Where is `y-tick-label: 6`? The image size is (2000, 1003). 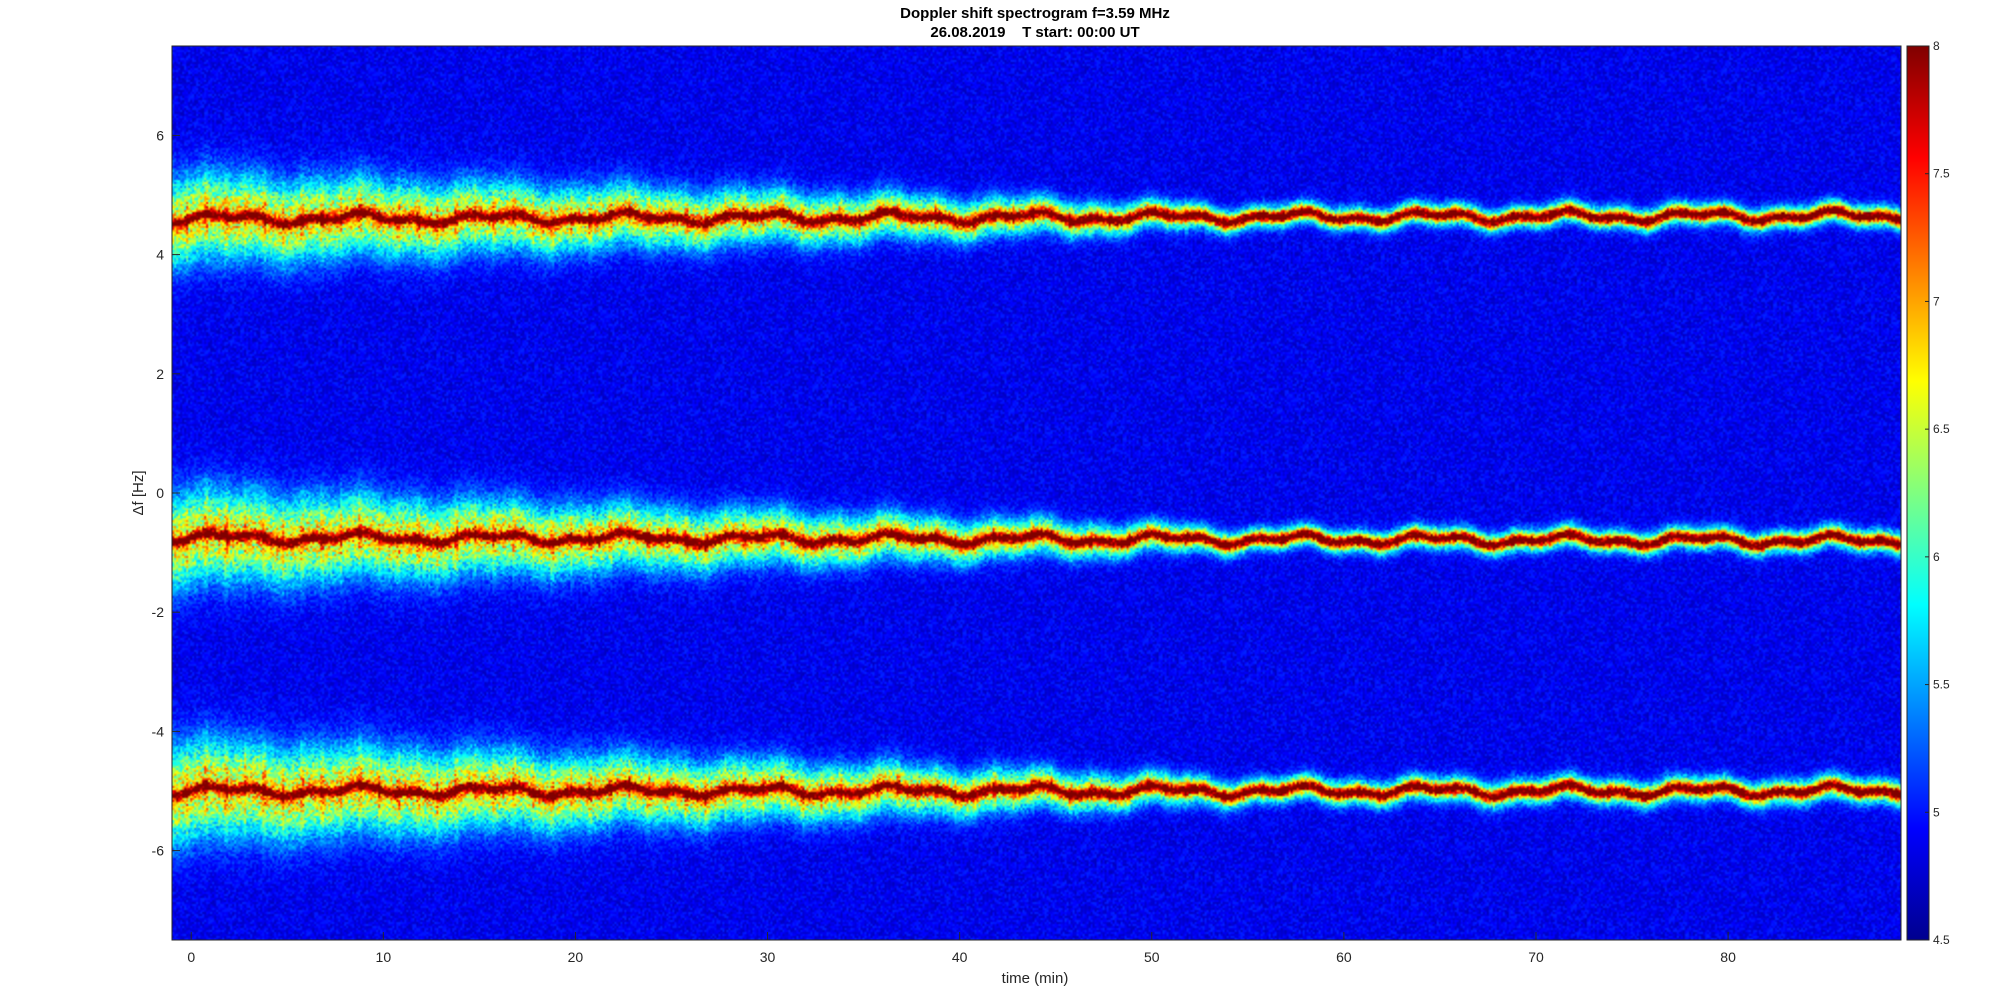
y-tick-label: 6 is located at coordinates (160, 135).